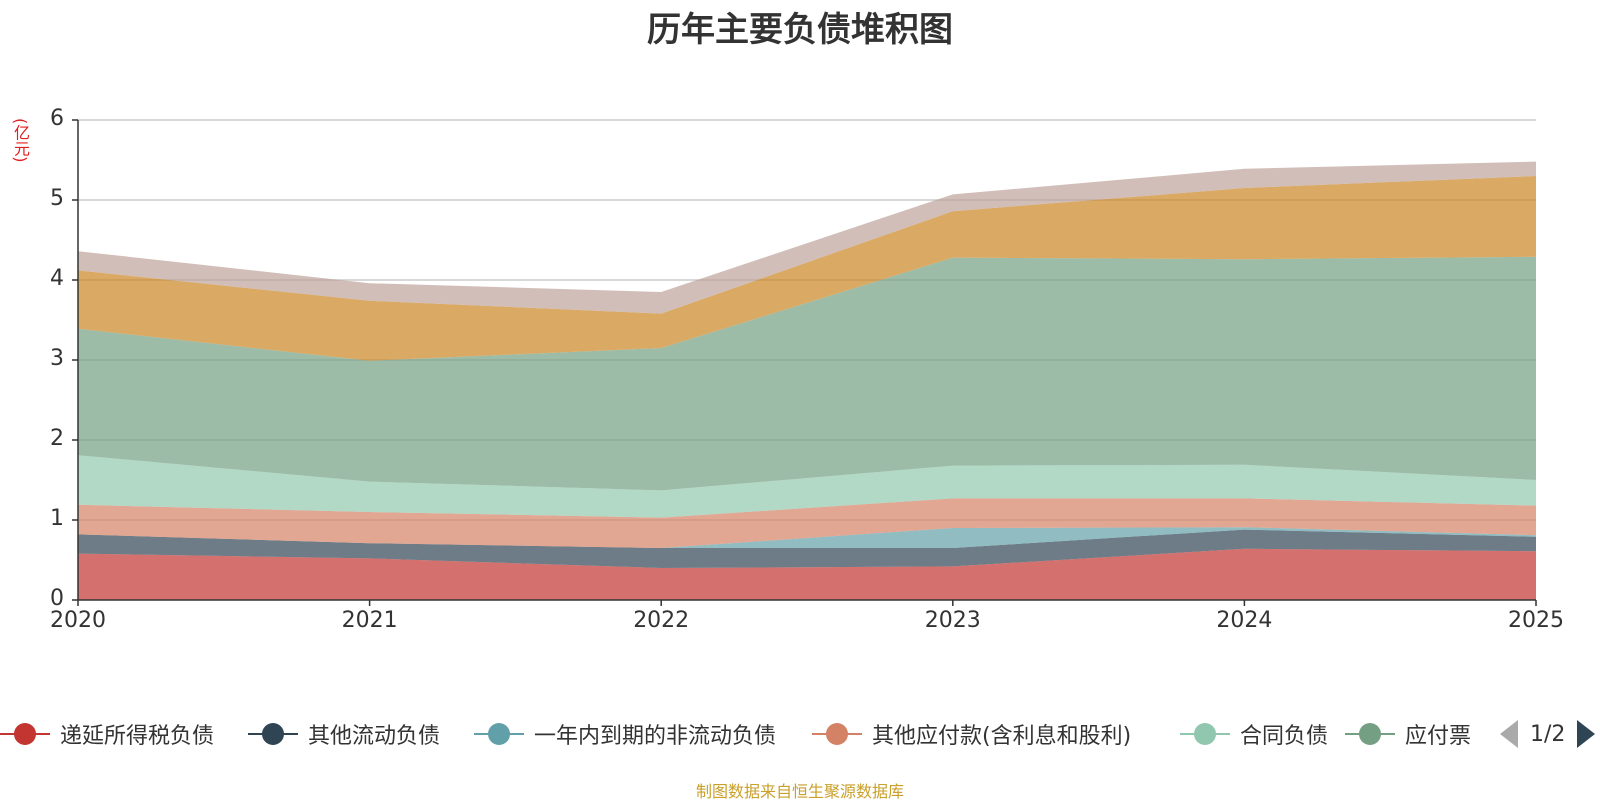 The image size is (1600, 802). I want to click on y-tick-label: 6, so click(57, 118).